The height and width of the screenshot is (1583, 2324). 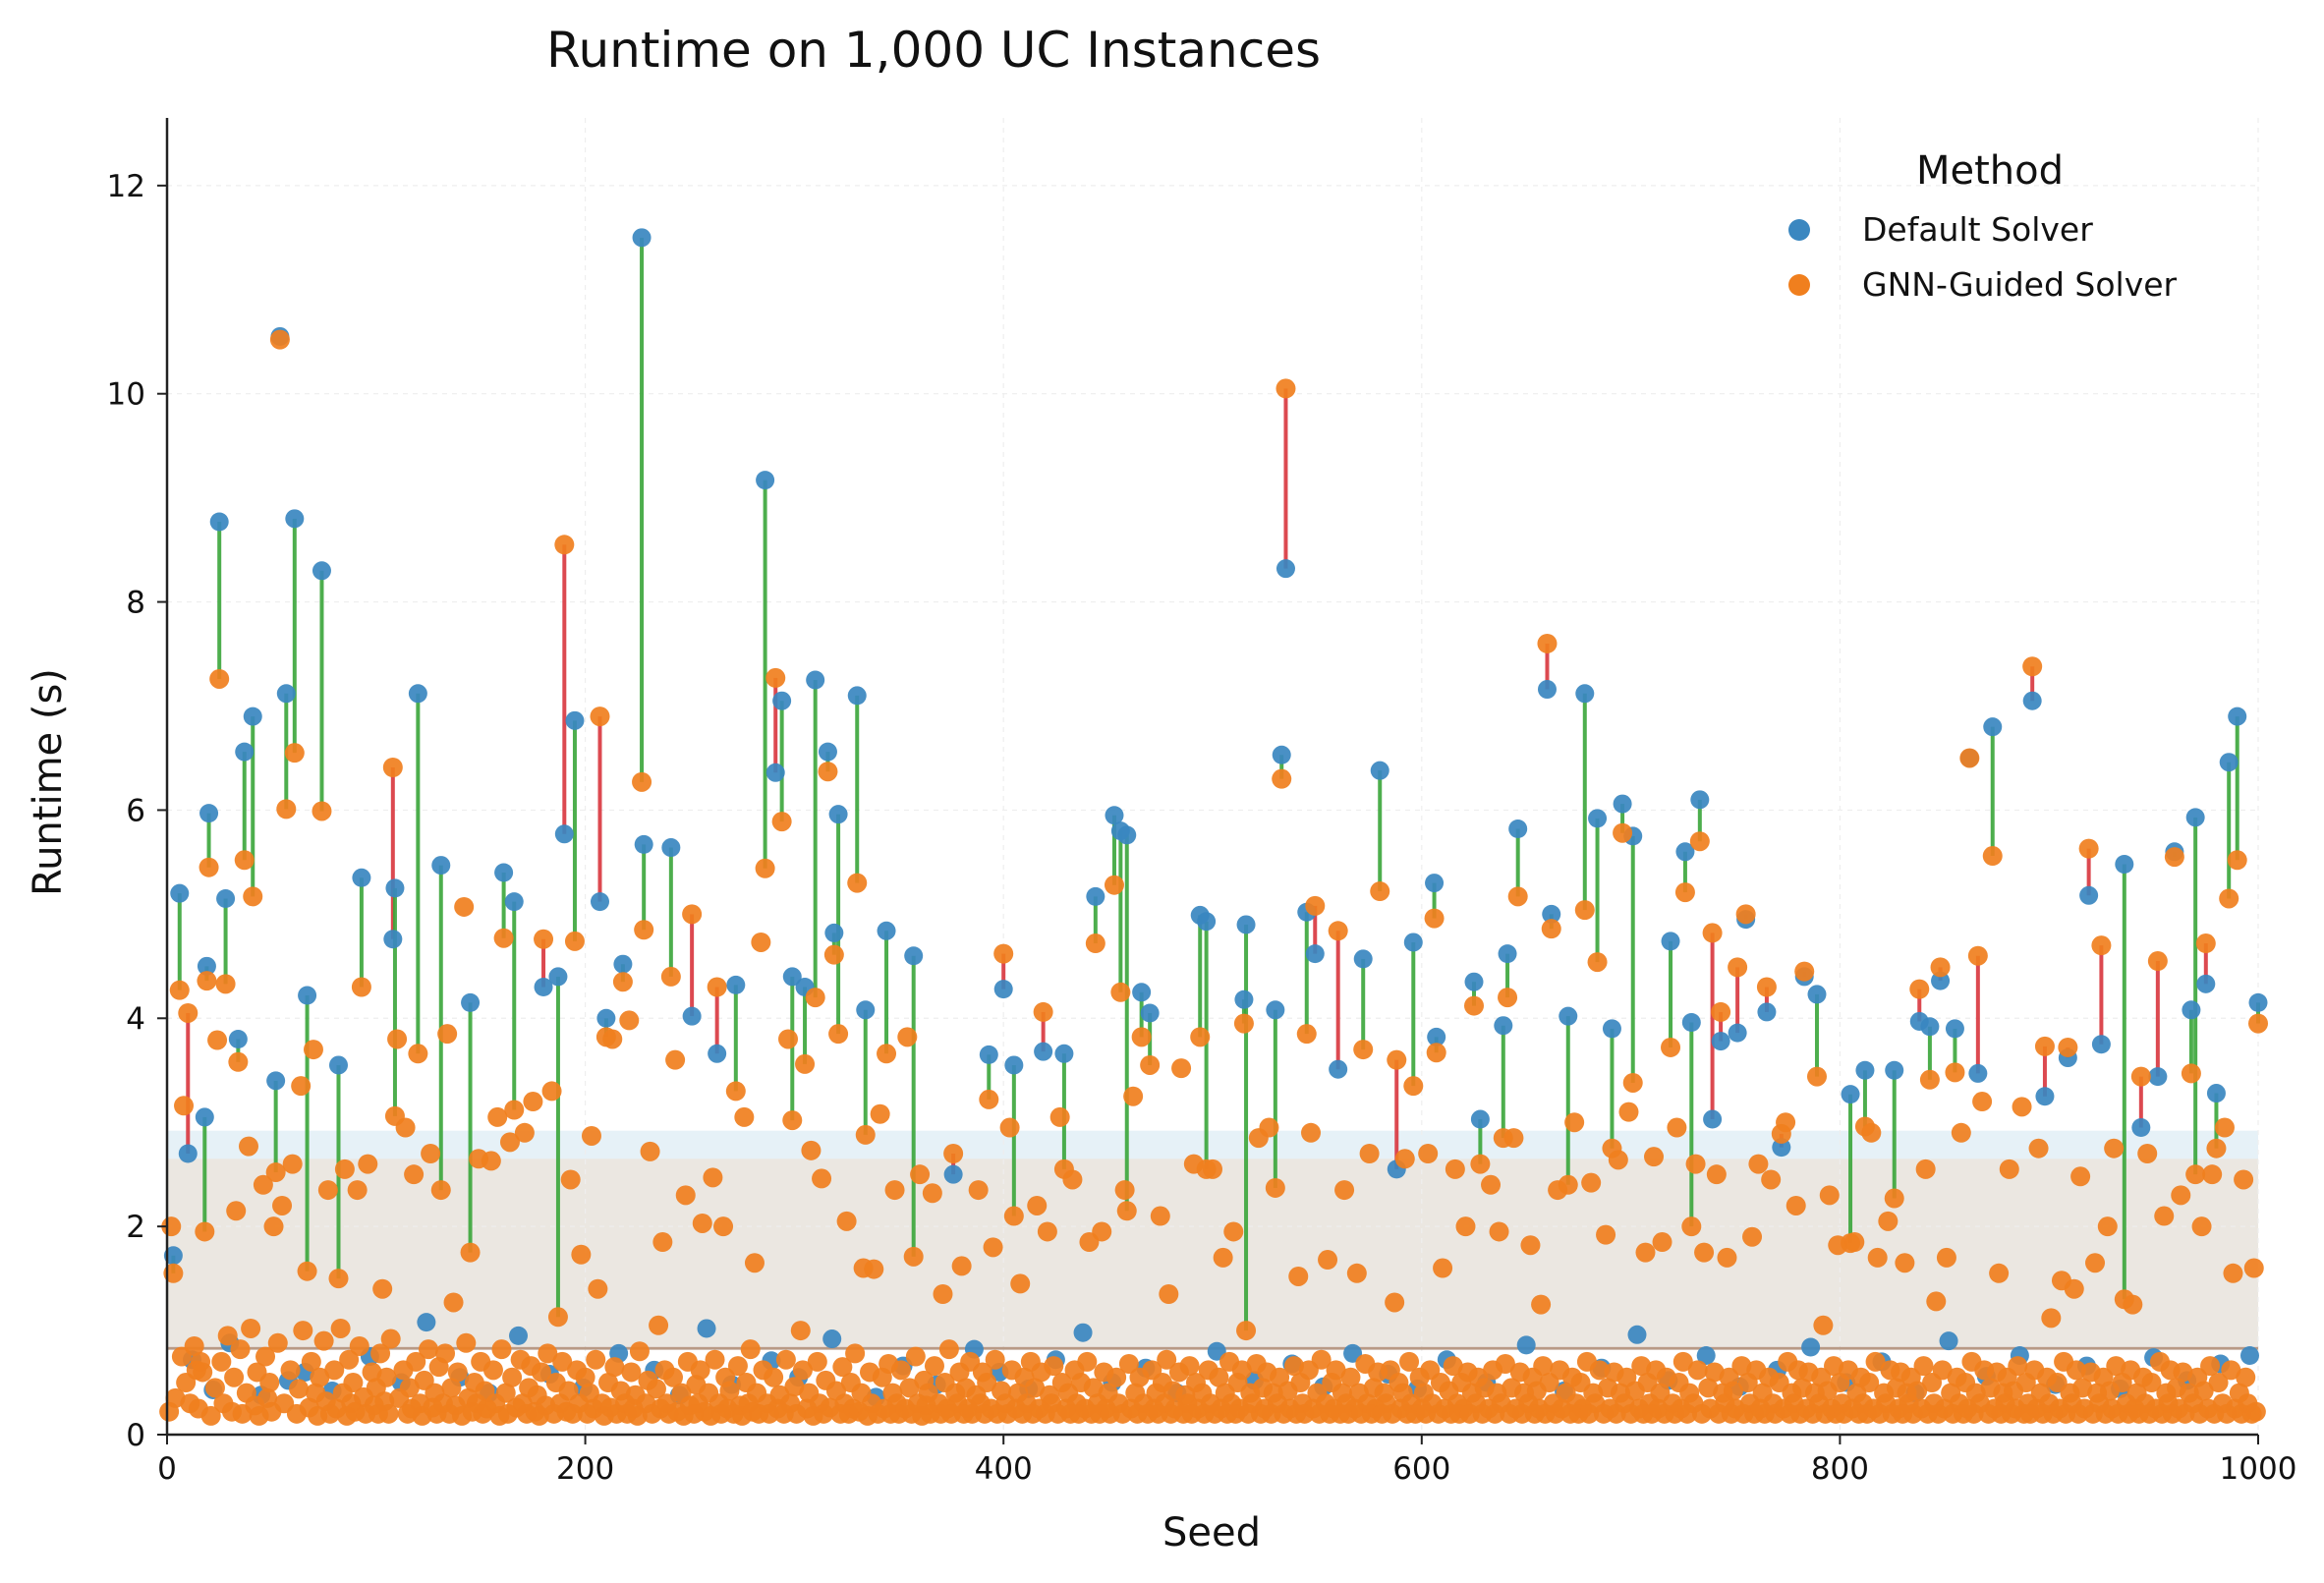 I want to click on y-tick-label: 6, so click(x=135, y=810).